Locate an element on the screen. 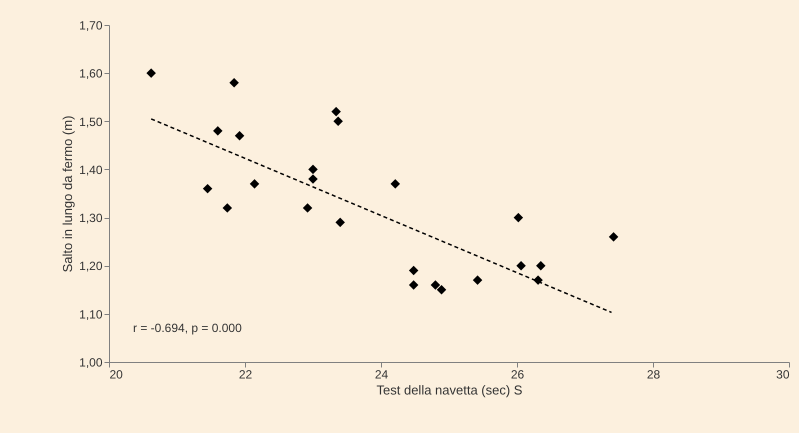  x-tick-label: 20 is located at coordinates (117, 375).